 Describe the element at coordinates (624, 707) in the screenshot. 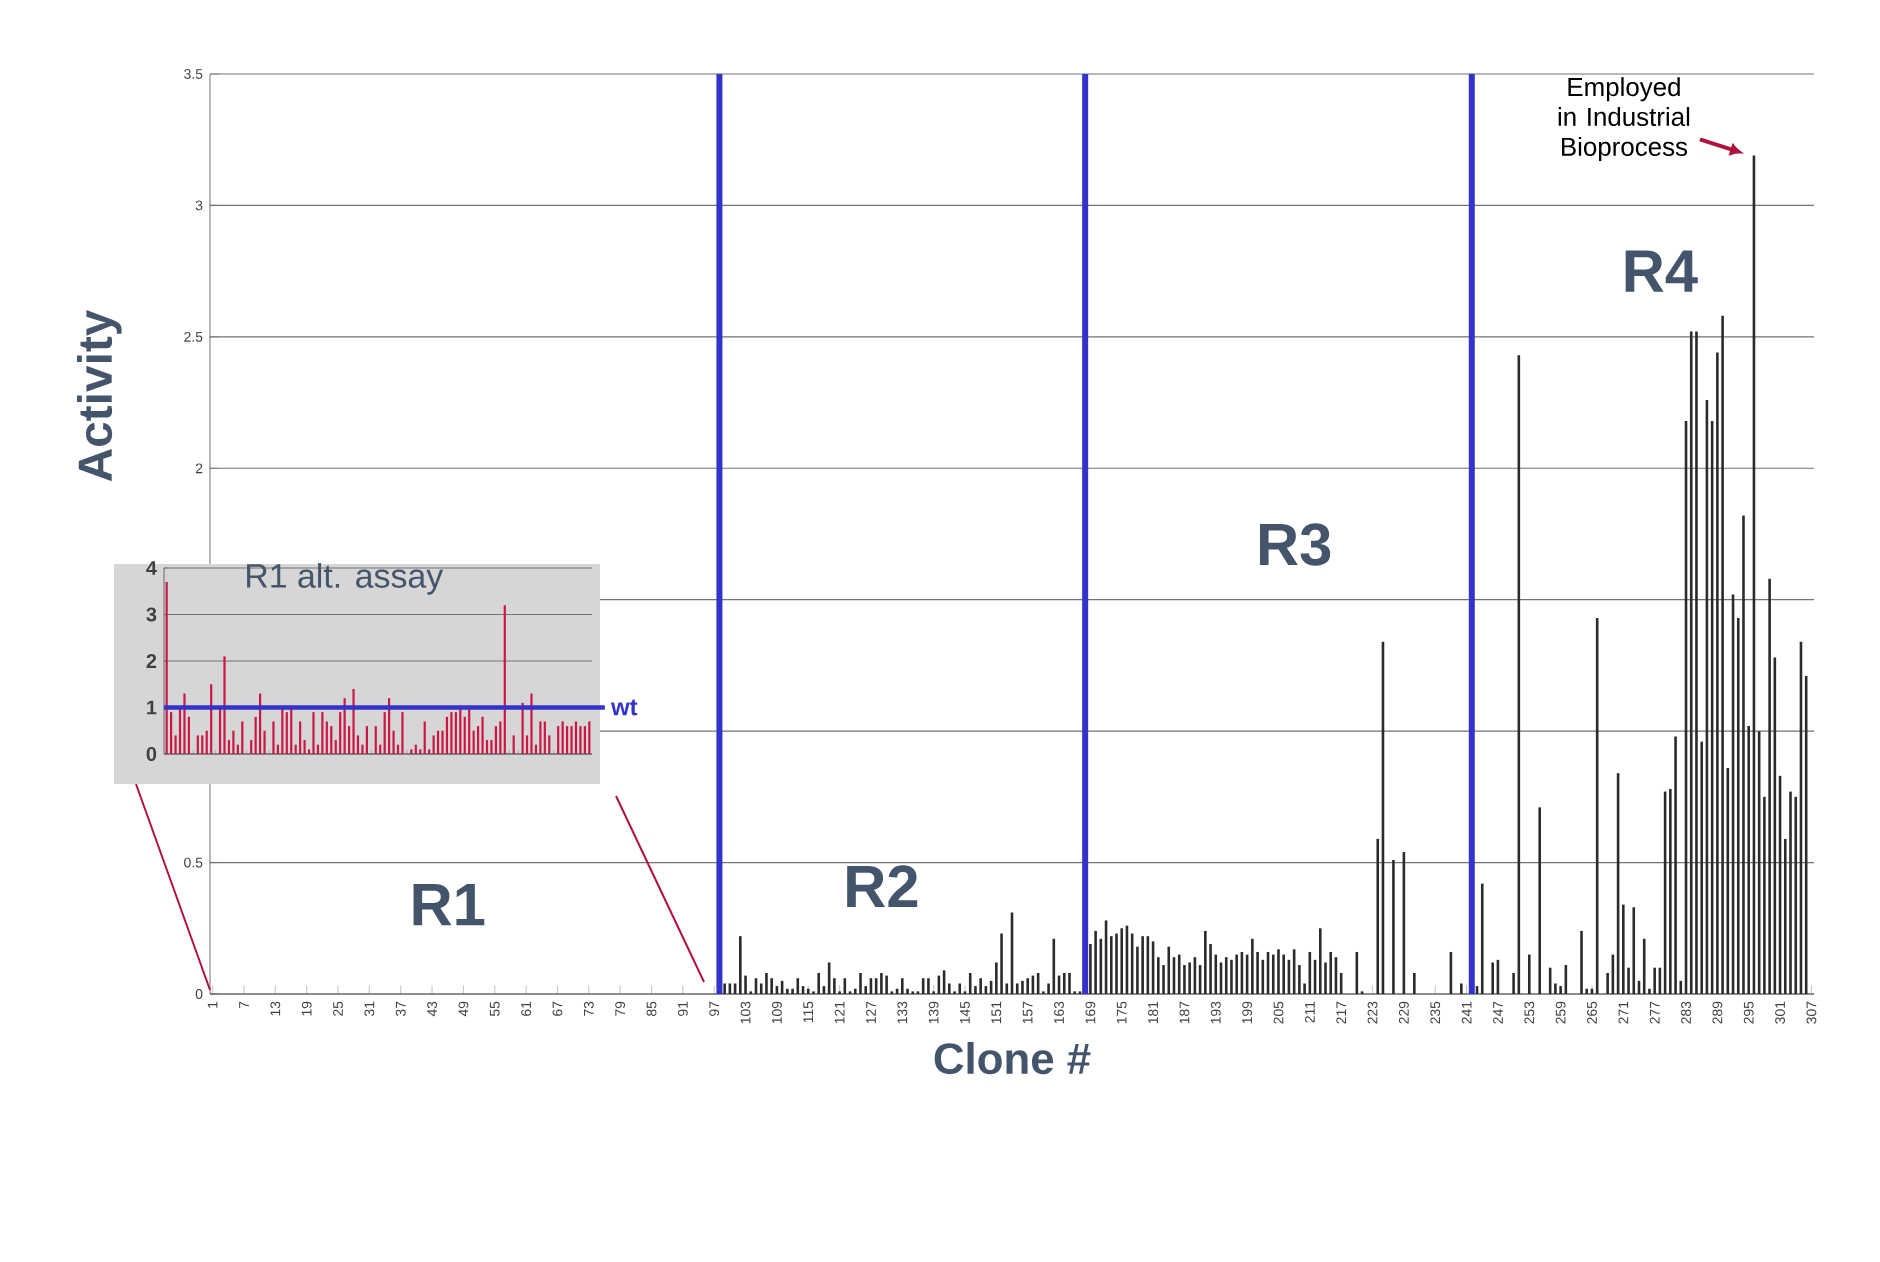

I see `ref-line-label: wt` at that location.